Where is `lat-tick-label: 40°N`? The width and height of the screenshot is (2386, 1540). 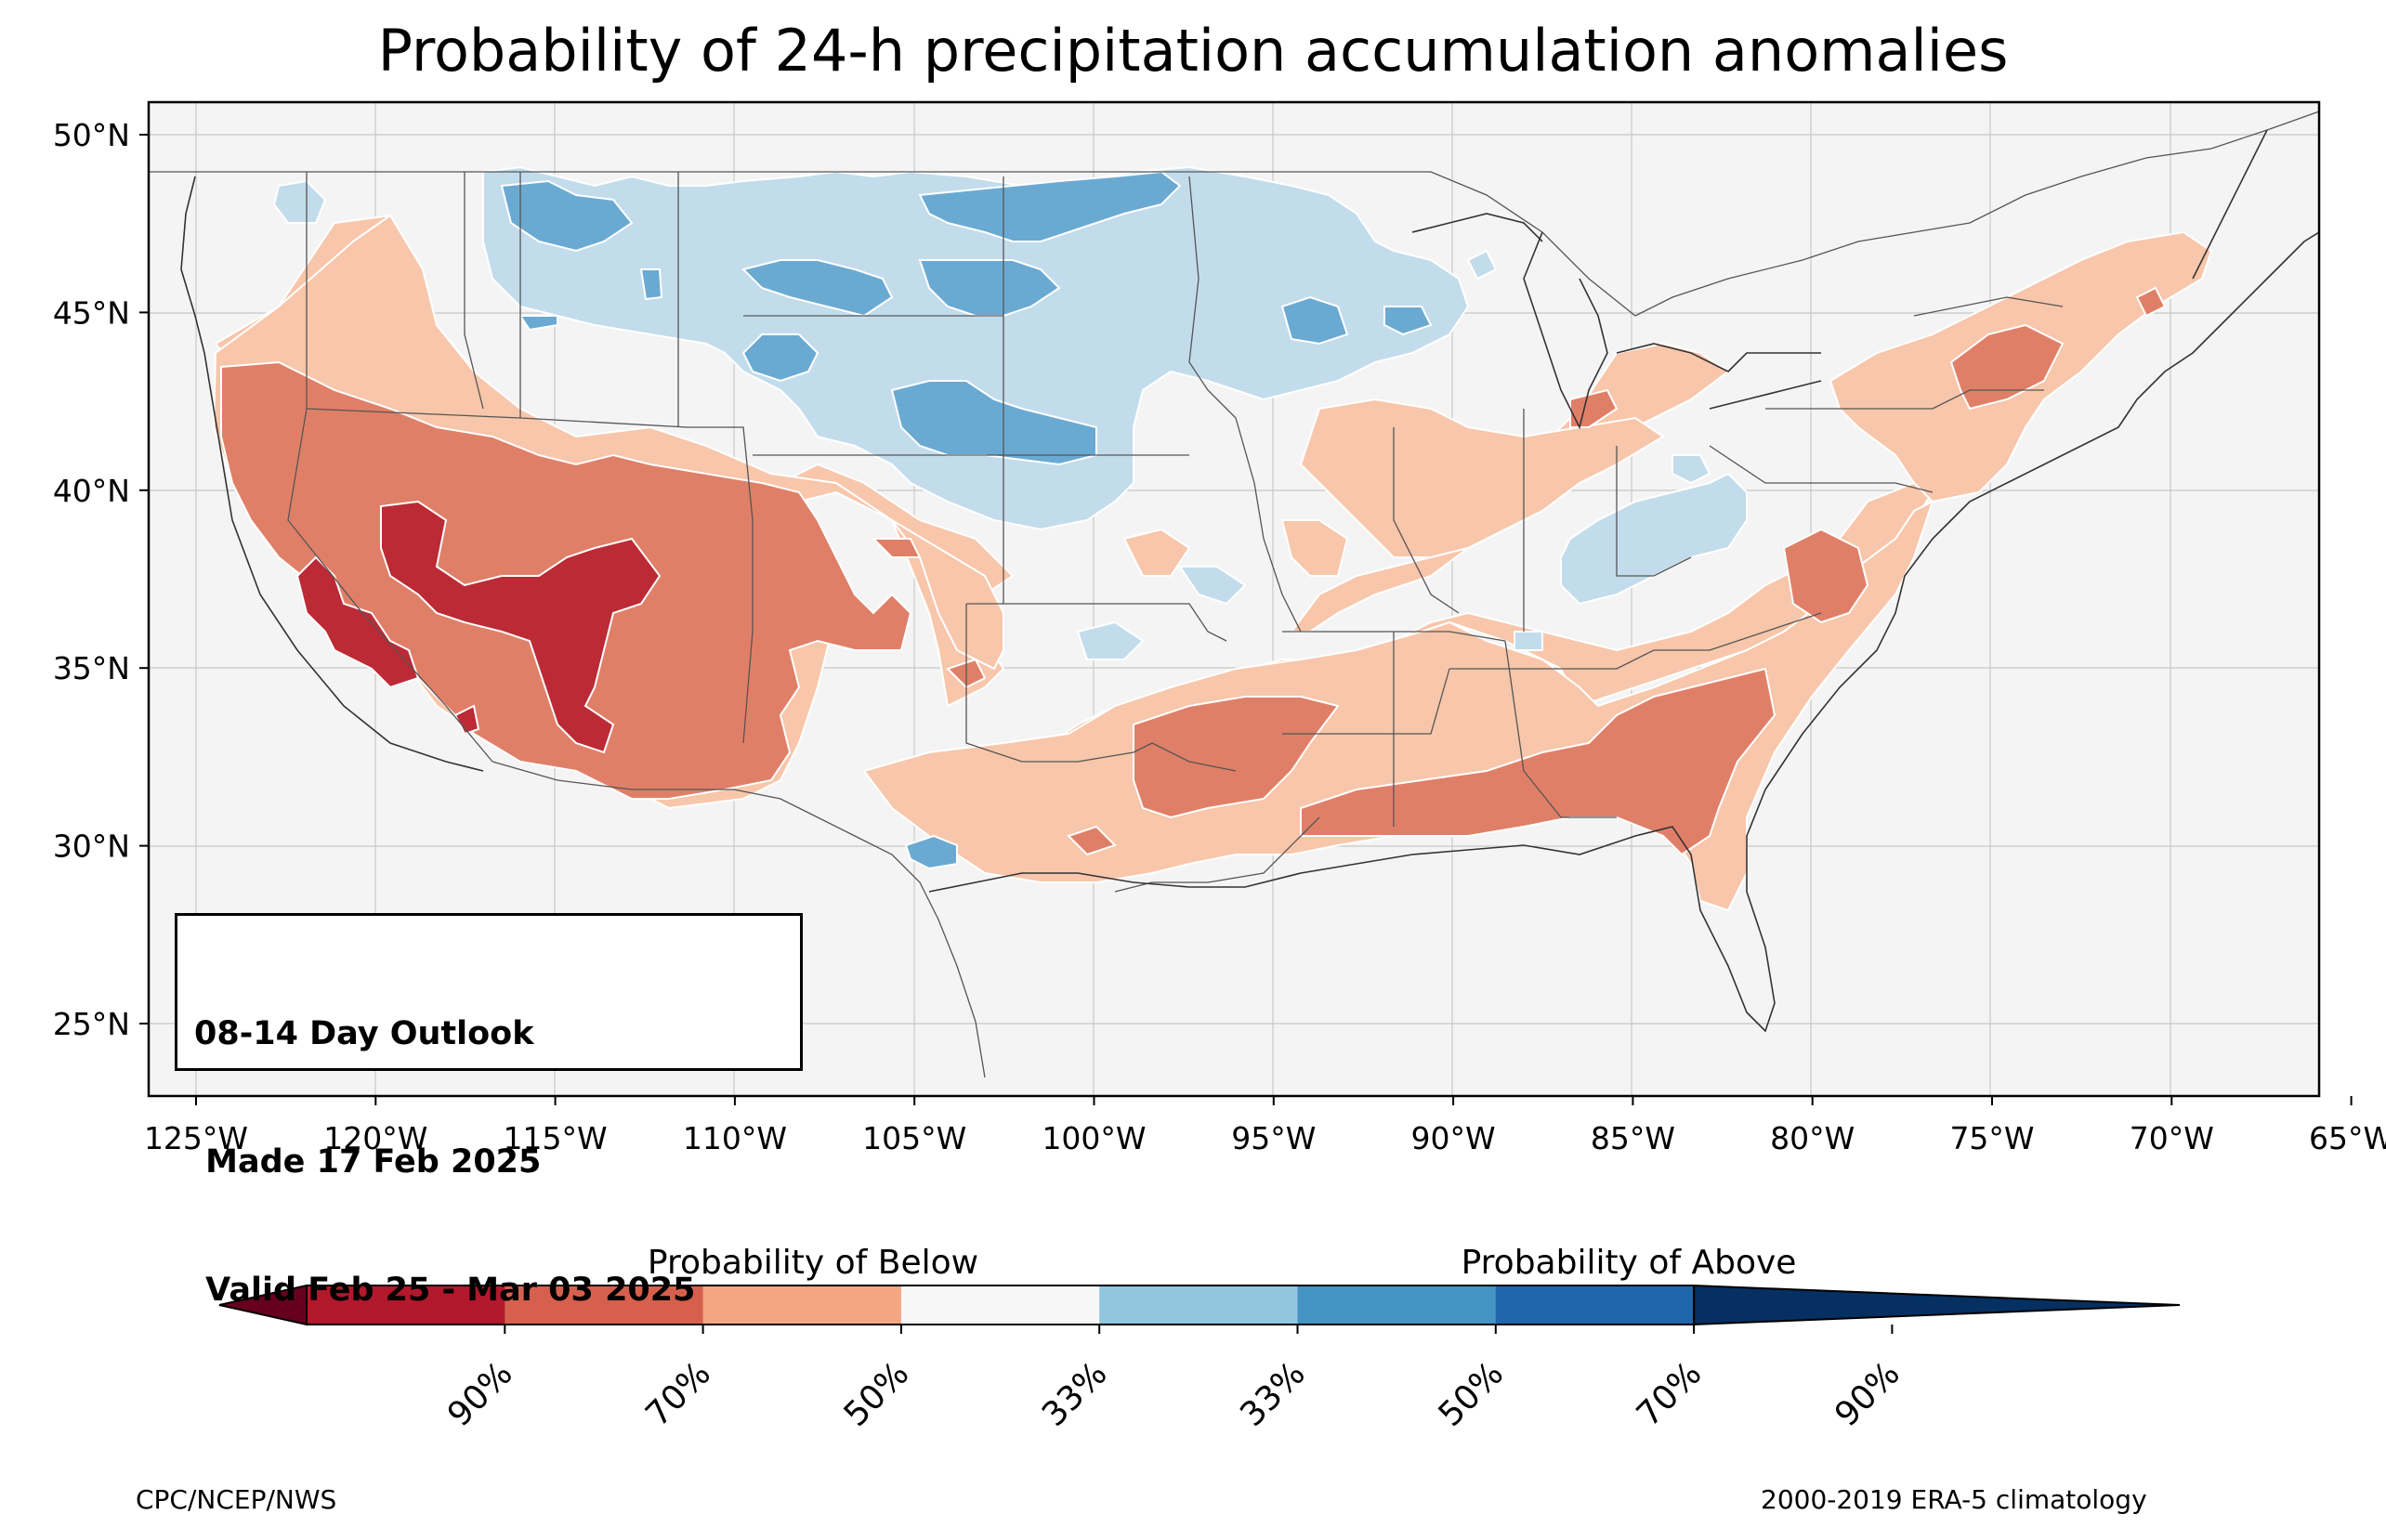 lat-tick-label: 40°N is located at coordinates (91, 491).